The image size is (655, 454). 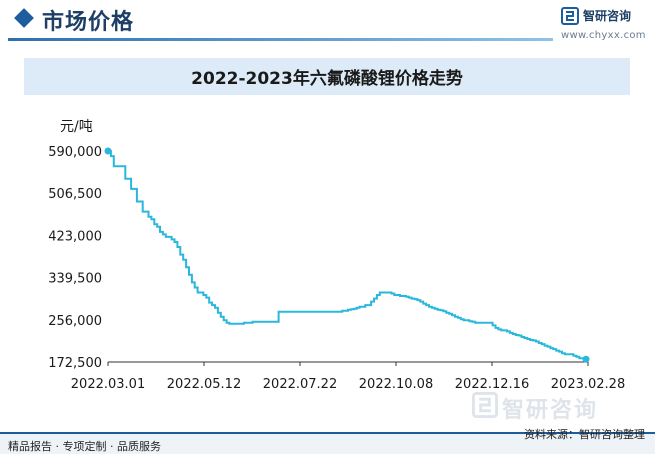 What do you see at coordinates (75, 236) in the screenshot?
I see `y-tick-label: 423,000` at bounding box center [75, 236].